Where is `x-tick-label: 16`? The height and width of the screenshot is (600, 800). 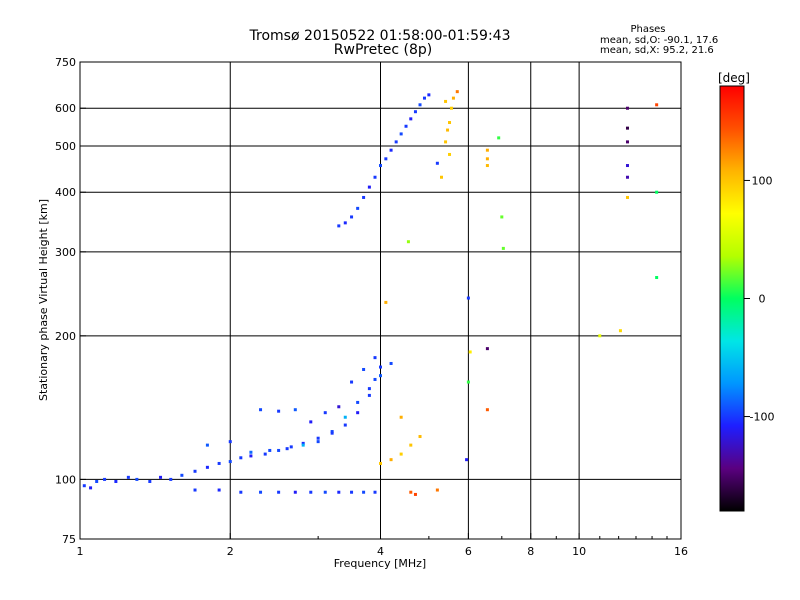 x-tick-label: 16 is located at coordinates (681, 551).